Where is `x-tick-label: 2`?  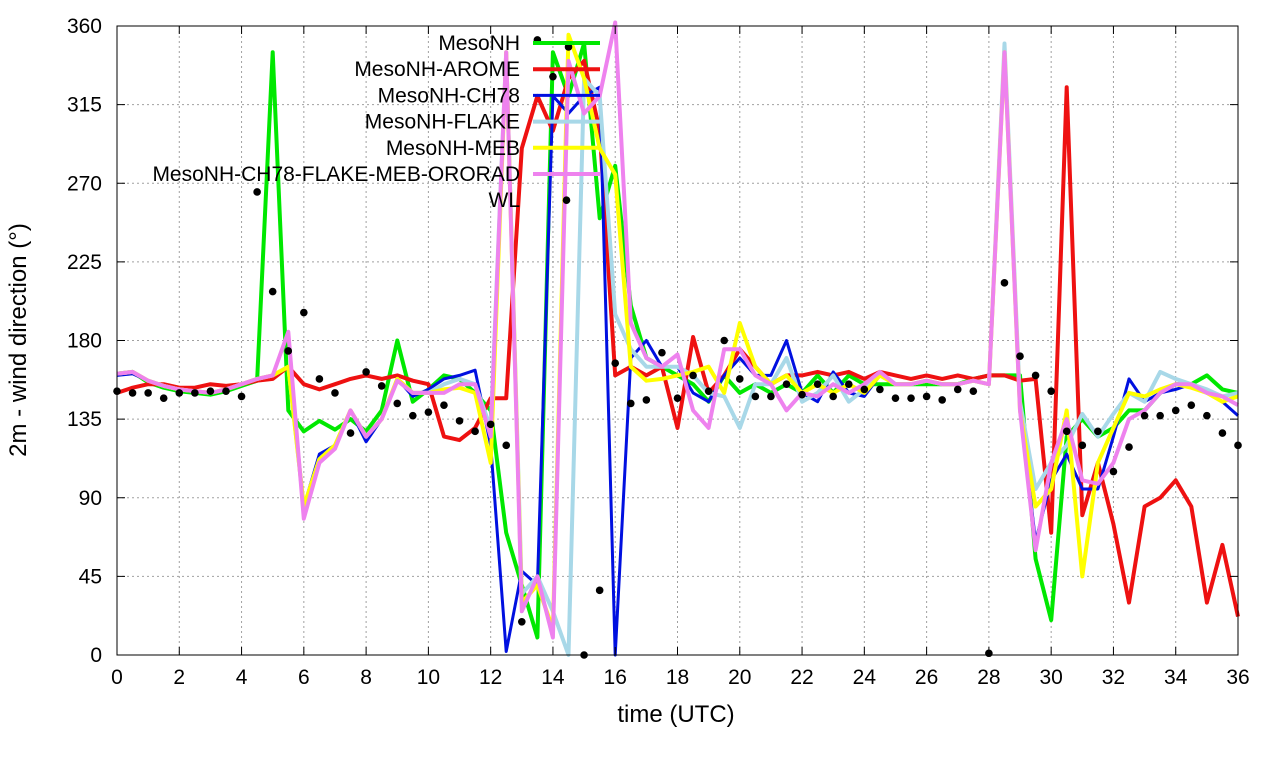
x-tick-label: 2 is located at coordinates (179, 677).